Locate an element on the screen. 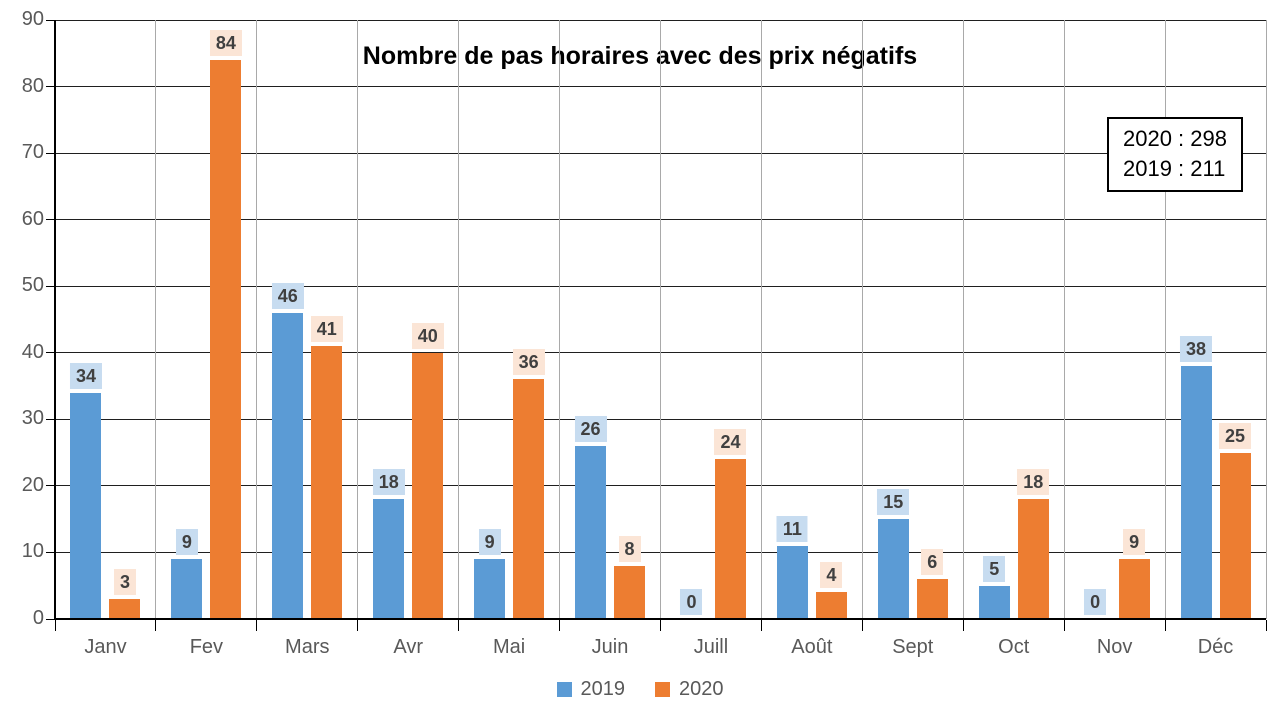 The image size is (1280, 720). bar-value-label: 84 is located at coordinates (225, 42).